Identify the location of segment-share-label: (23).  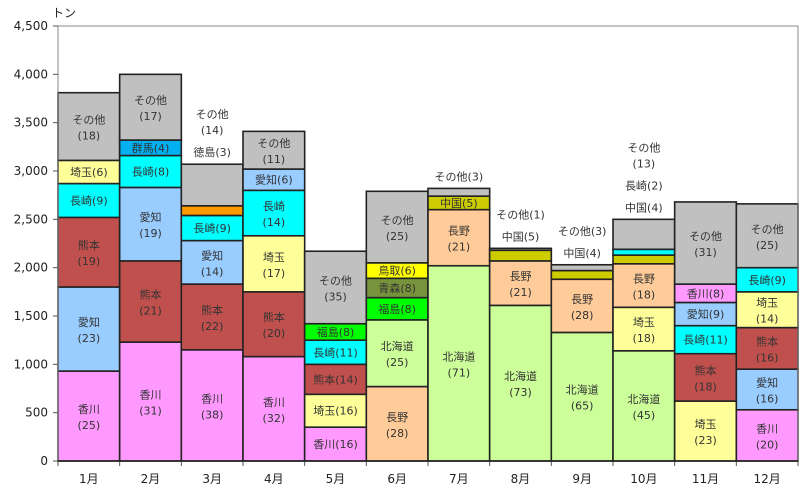
(89, 338).